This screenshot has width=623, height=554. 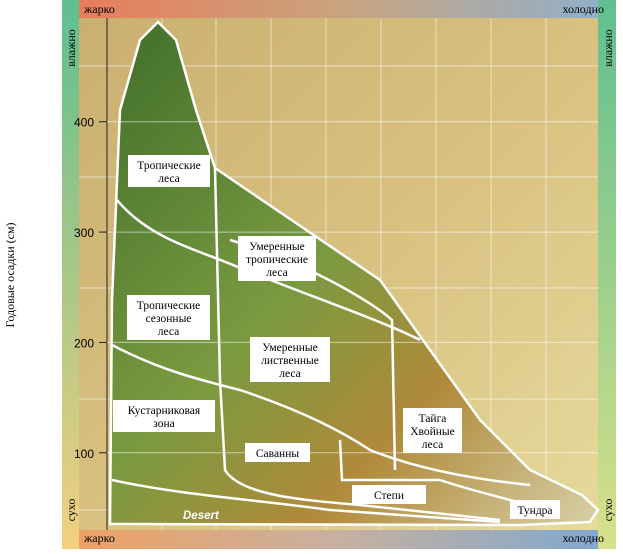 What do you see at coordinates (164, 411) in the screenshot?
I see `biome-label: Кустарниковая` at bounding box center [164, 411].